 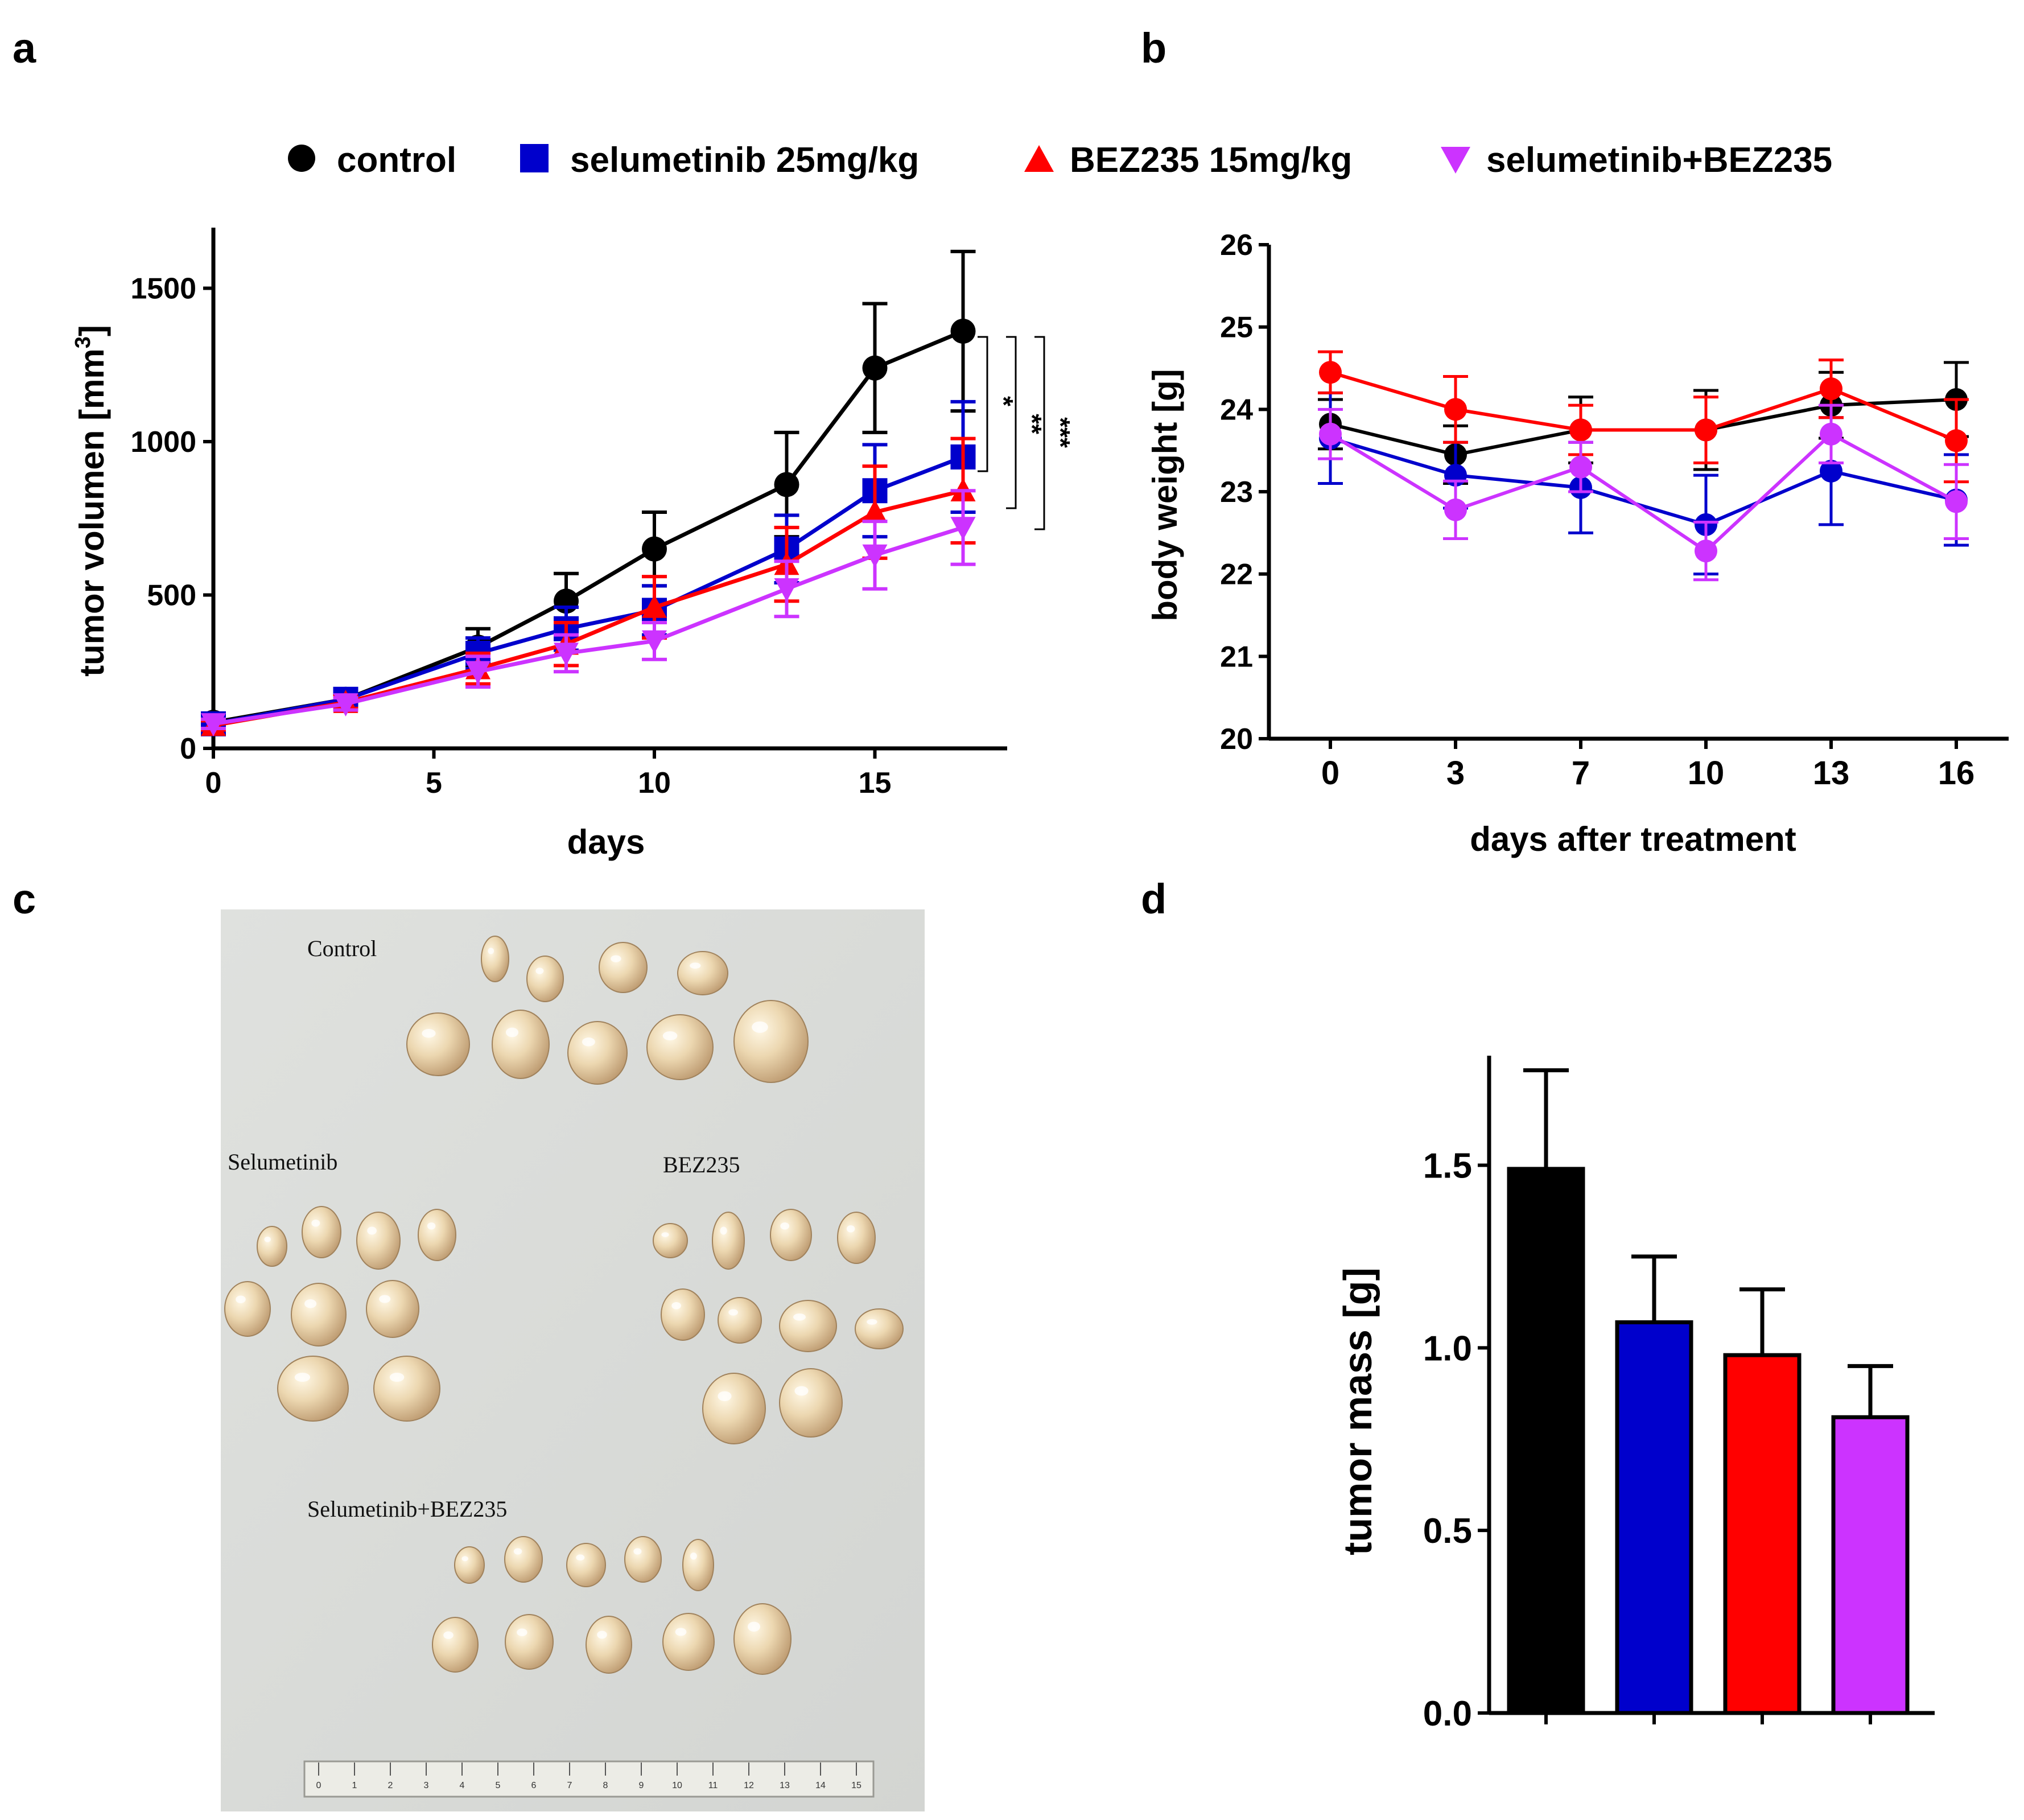 What do you see at coordinates (396, 160) in the screenshot?
I see `legend-label-control: control` at bounding box center [396, 160].